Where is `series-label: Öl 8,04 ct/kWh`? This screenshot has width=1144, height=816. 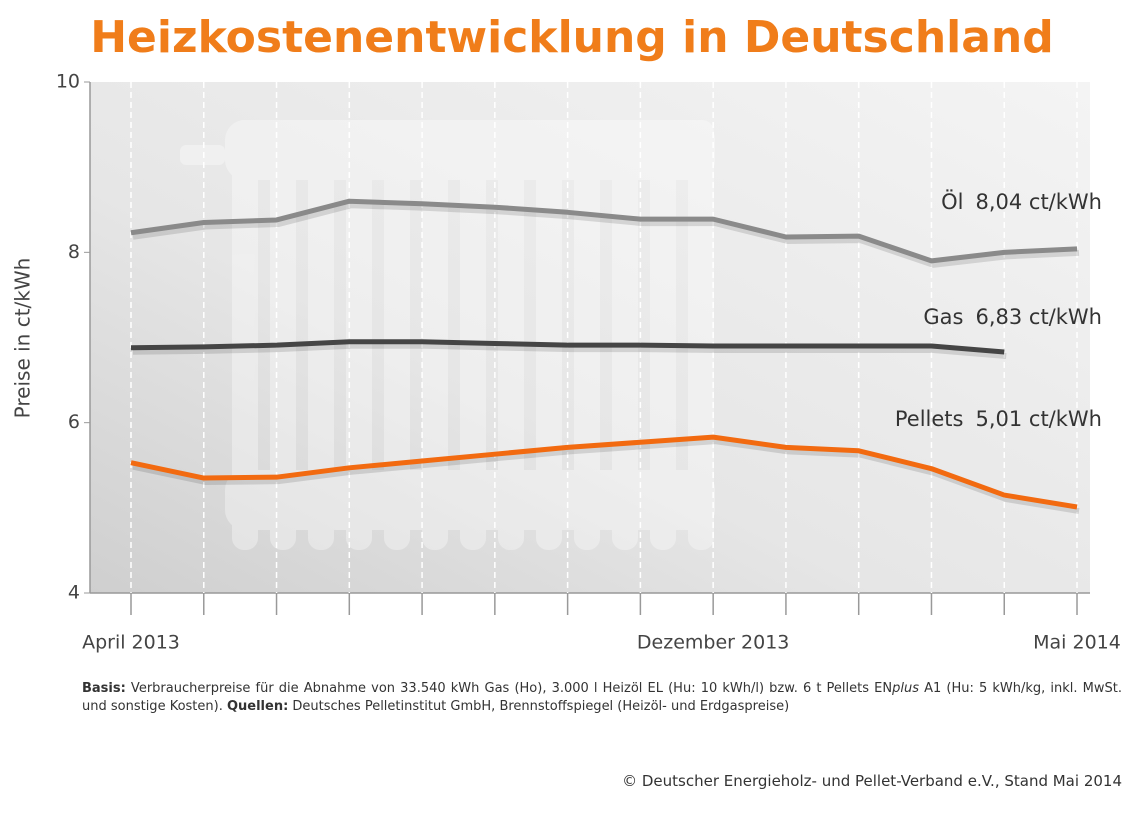 series-label: Öl 8,04 ct/kWh is located at coordinates (1021, 201).